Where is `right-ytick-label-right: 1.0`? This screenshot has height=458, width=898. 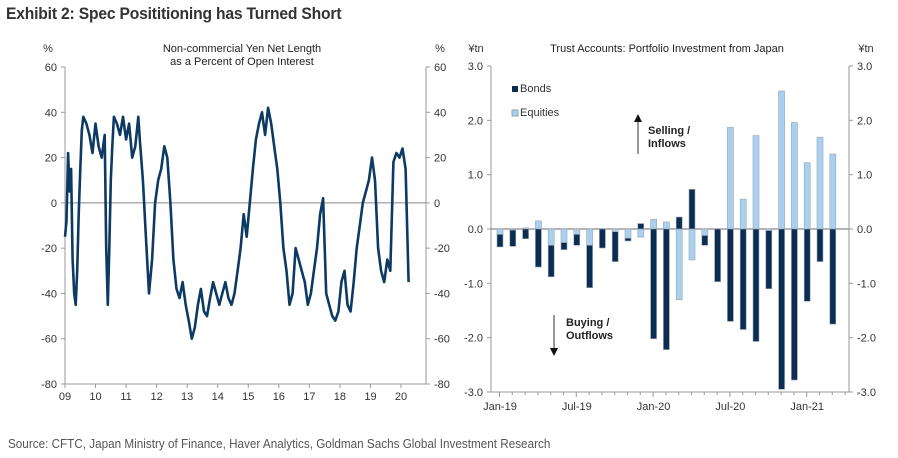 right-ytick-label-right: 1.0 is located at coordinates (864, 176).